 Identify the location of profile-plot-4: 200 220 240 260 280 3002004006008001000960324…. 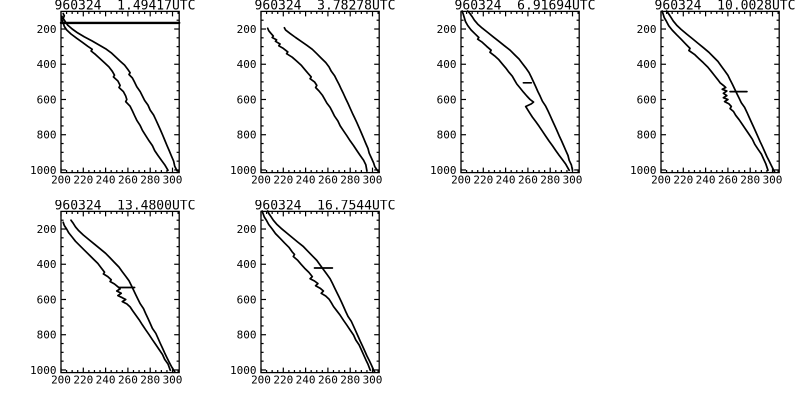
(713, 93).